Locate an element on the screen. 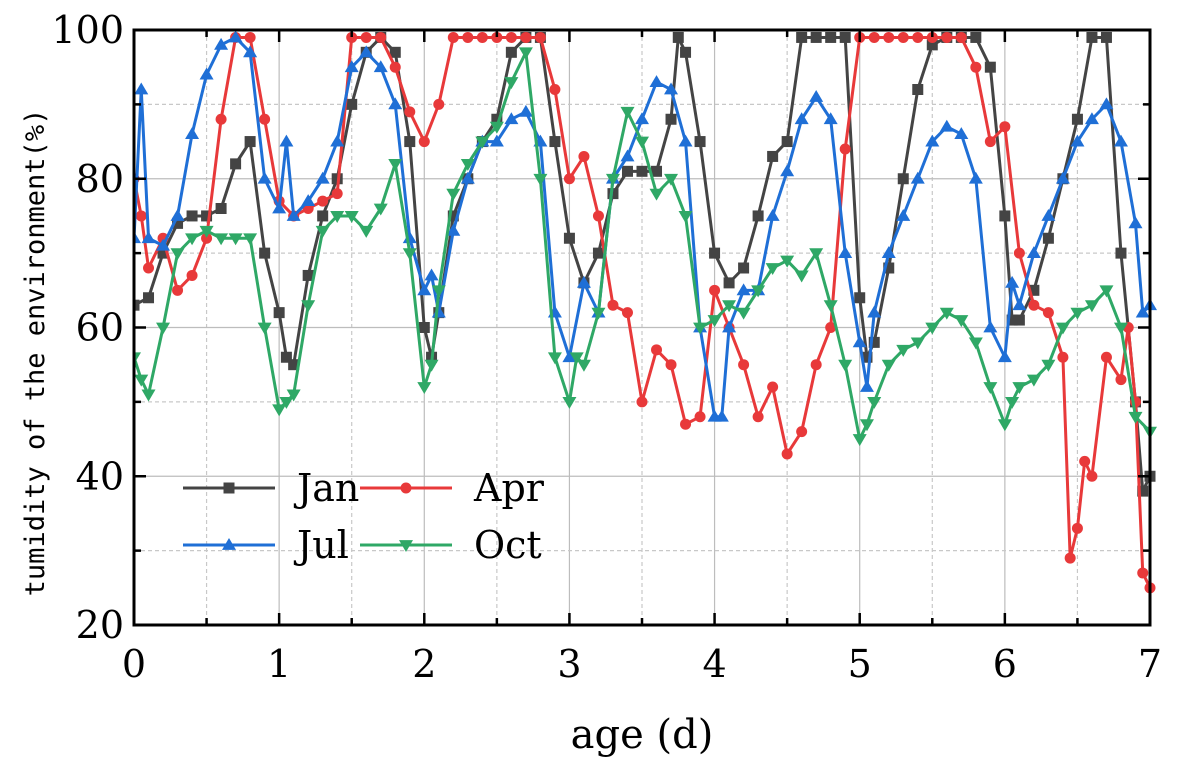 The image size is (1177, 769). y-tick-label: 40 is located at coordinates (100, 476).